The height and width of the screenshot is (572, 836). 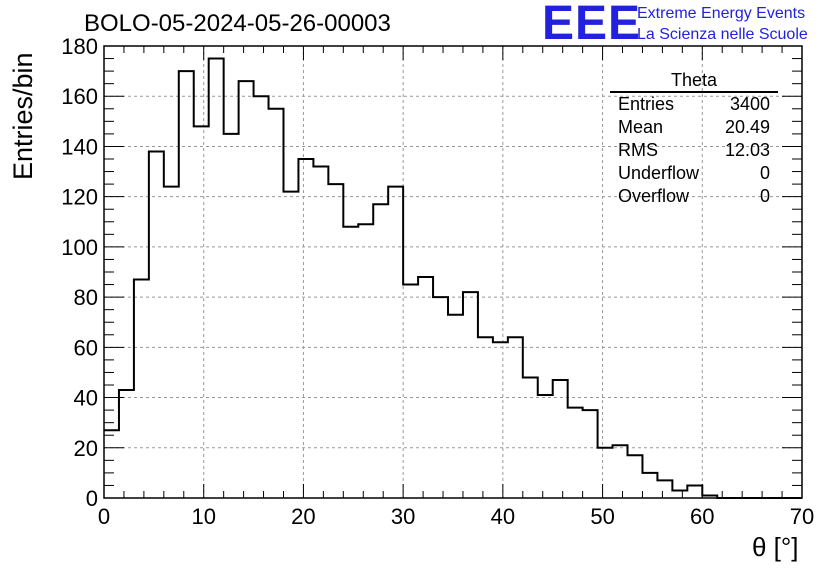 What do you see at coordinates (303, 516) in the screenshot?
I see `x-tick-label: 20` at bounding box center [303, 516].